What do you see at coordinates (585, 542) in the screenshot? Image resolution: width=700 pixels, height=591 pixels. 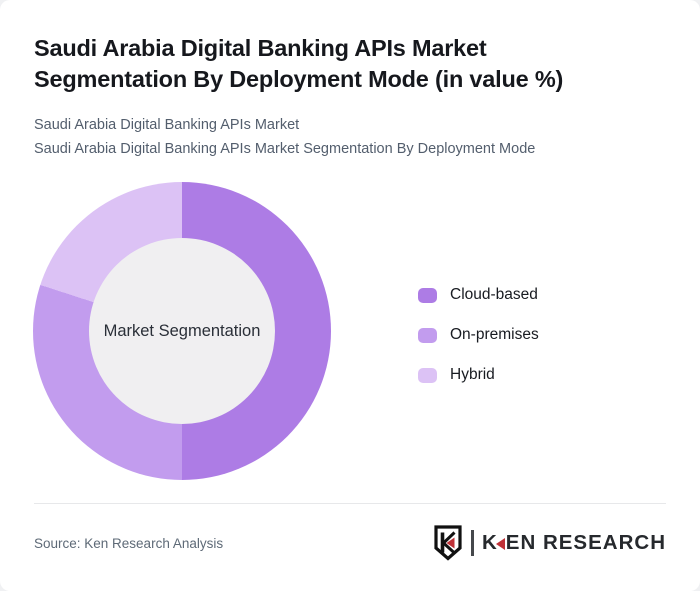 I see `logo-text-rest: EN RESEARCH` at bounding box center [585, 542].